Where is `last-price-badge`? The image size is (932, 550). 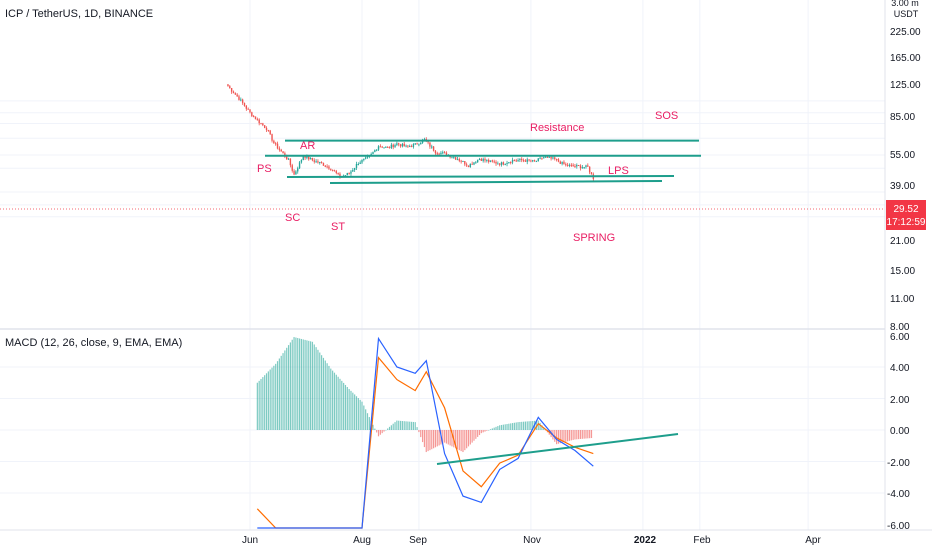 last-price-badge is located at coordinates (906, 215).